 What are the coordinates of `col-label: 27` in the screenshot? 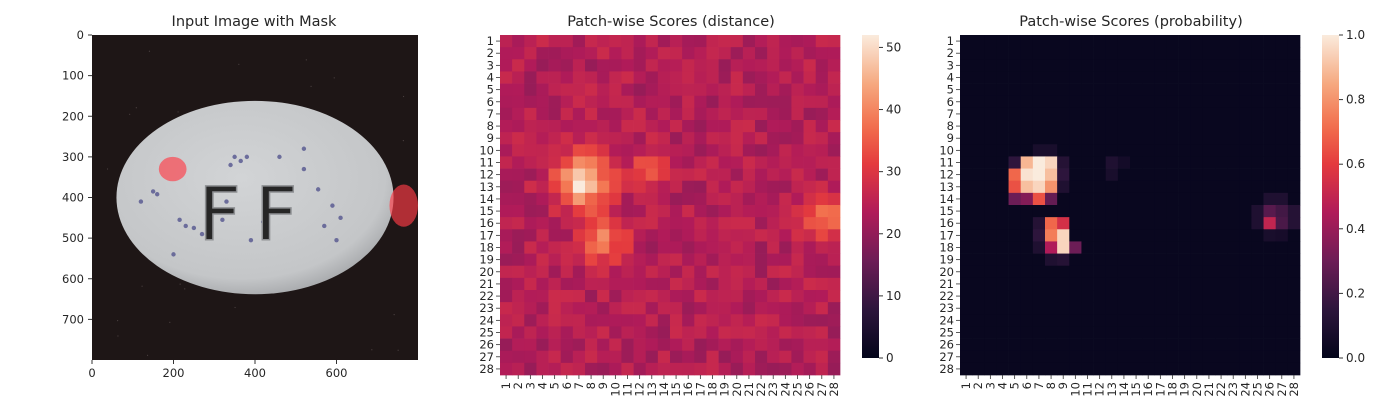 It's located at (822, 389).